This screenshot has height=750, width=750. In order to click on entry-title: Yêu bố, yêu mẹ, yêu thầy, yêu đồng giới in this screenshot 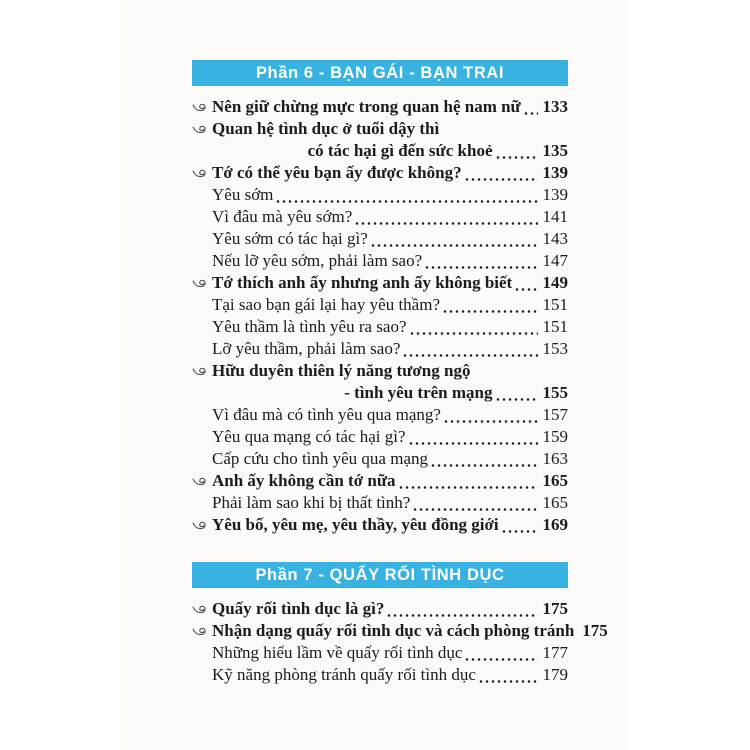, I will do `click(355, 524)`.